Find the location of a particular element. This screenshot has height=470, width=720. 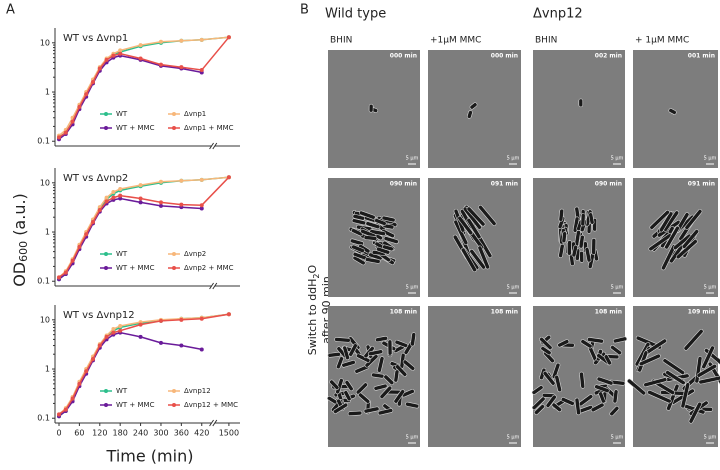

y-tick-label: 0.1 is located at coordinates (43, 281).